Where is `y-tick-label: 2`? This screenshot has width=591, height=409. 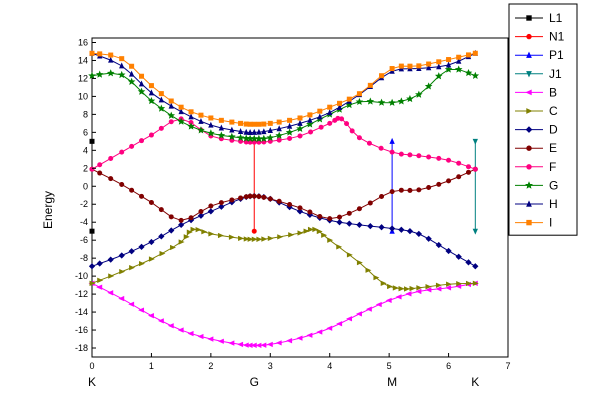
y-tick-label: 2 is located at coordinates (85, 168).